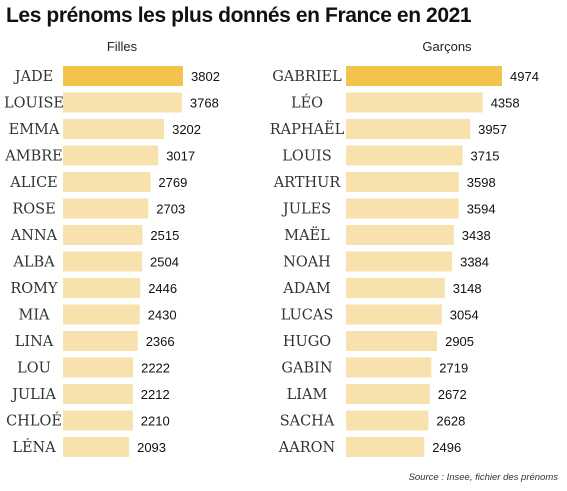 Image resolution: width=567 pixels, height=491 pixels. Describe the element at coordinates (307, 395) in the screenshot. I see `category-label: LIAM` at that location.